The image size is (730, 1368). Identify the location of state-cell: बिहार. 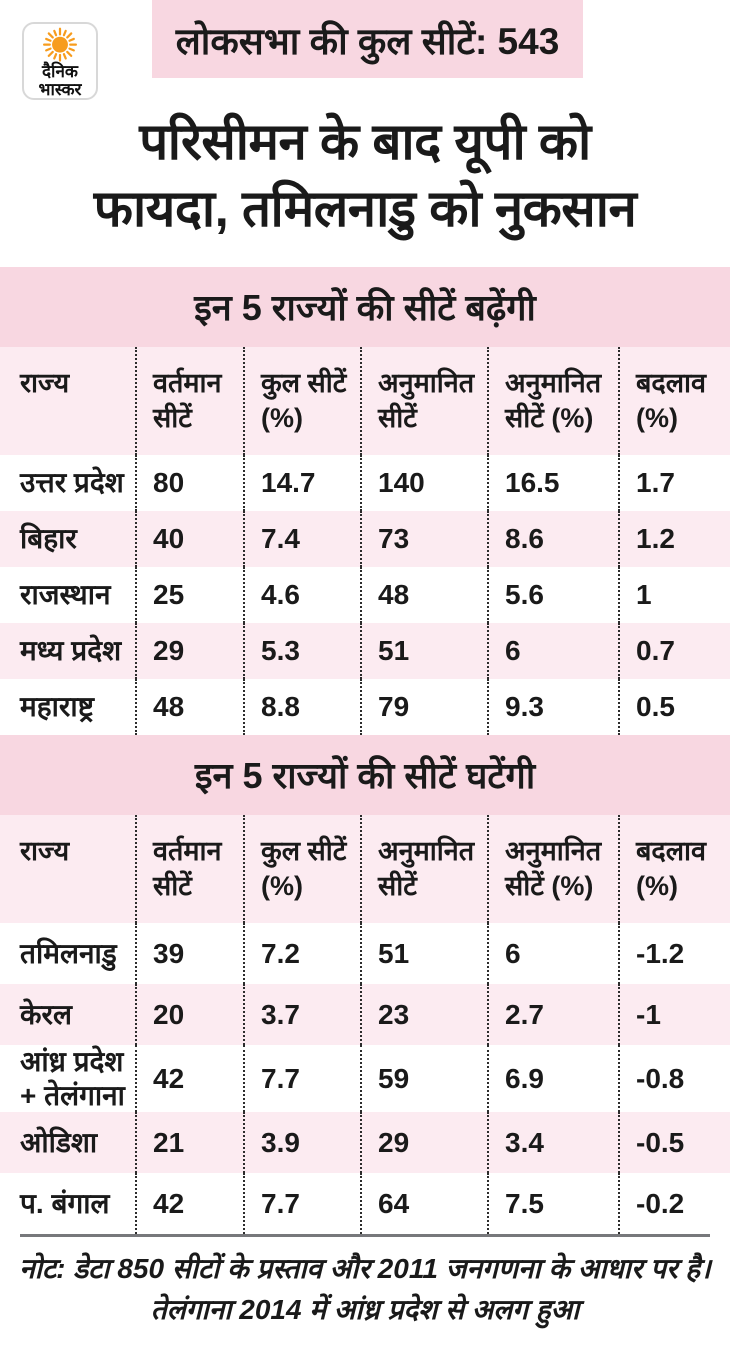
(48, 539).